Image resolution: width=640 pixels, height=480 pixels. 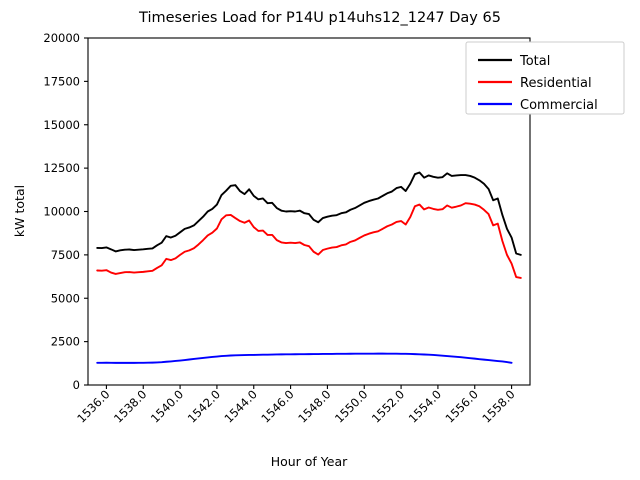 What do you see at coordinates (309, 461) in the screenshot?
I see `x-axis-label: Hour of Year` at bounding box center [309, 461].